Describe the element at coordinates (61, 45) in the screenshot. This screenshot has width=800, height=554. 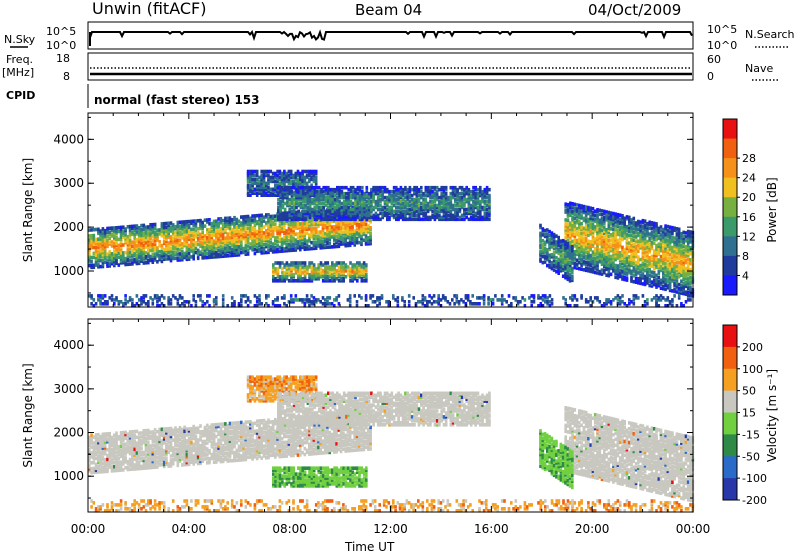
I see `nsky-tick-bottom: 10^0` at that location.